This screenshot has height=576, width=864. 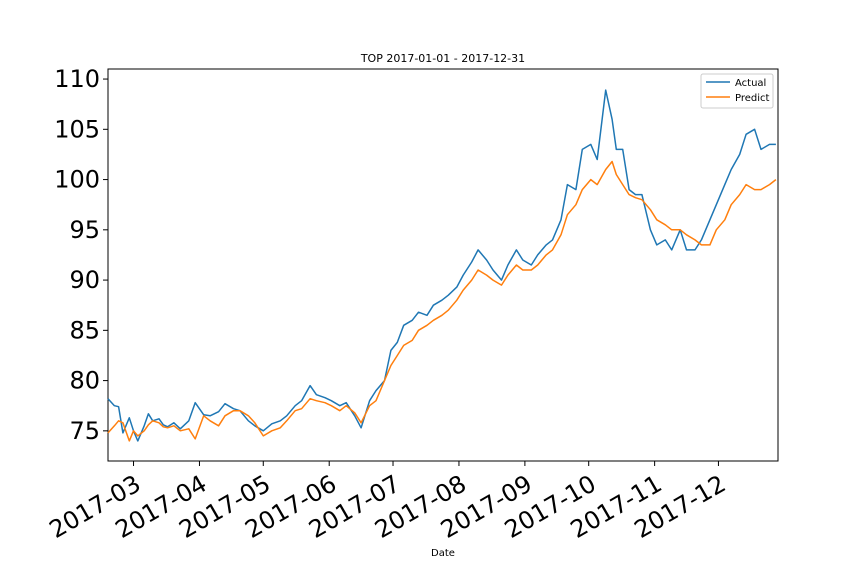 I want to click on y-axis: 75 80 85 90 95 100 105 110, so click(x=81, y=255).